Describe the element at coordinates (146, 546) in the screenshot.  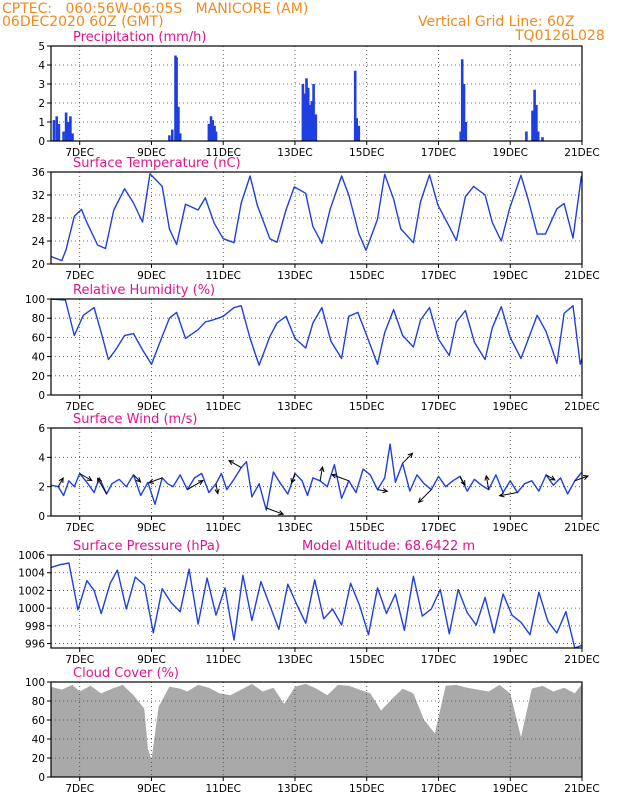
I see `panel5-title: Surface Pressure (hPa)` at that location.